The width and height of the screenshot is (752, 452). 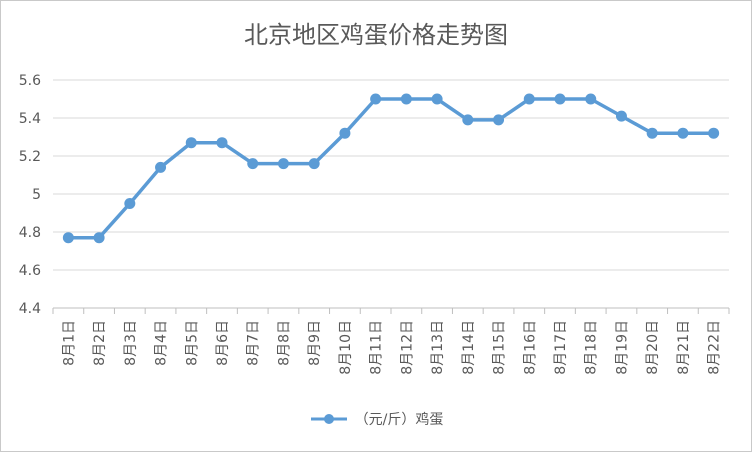 I want to click on y-tick-label: 5.2, so click(x=30, y=157).